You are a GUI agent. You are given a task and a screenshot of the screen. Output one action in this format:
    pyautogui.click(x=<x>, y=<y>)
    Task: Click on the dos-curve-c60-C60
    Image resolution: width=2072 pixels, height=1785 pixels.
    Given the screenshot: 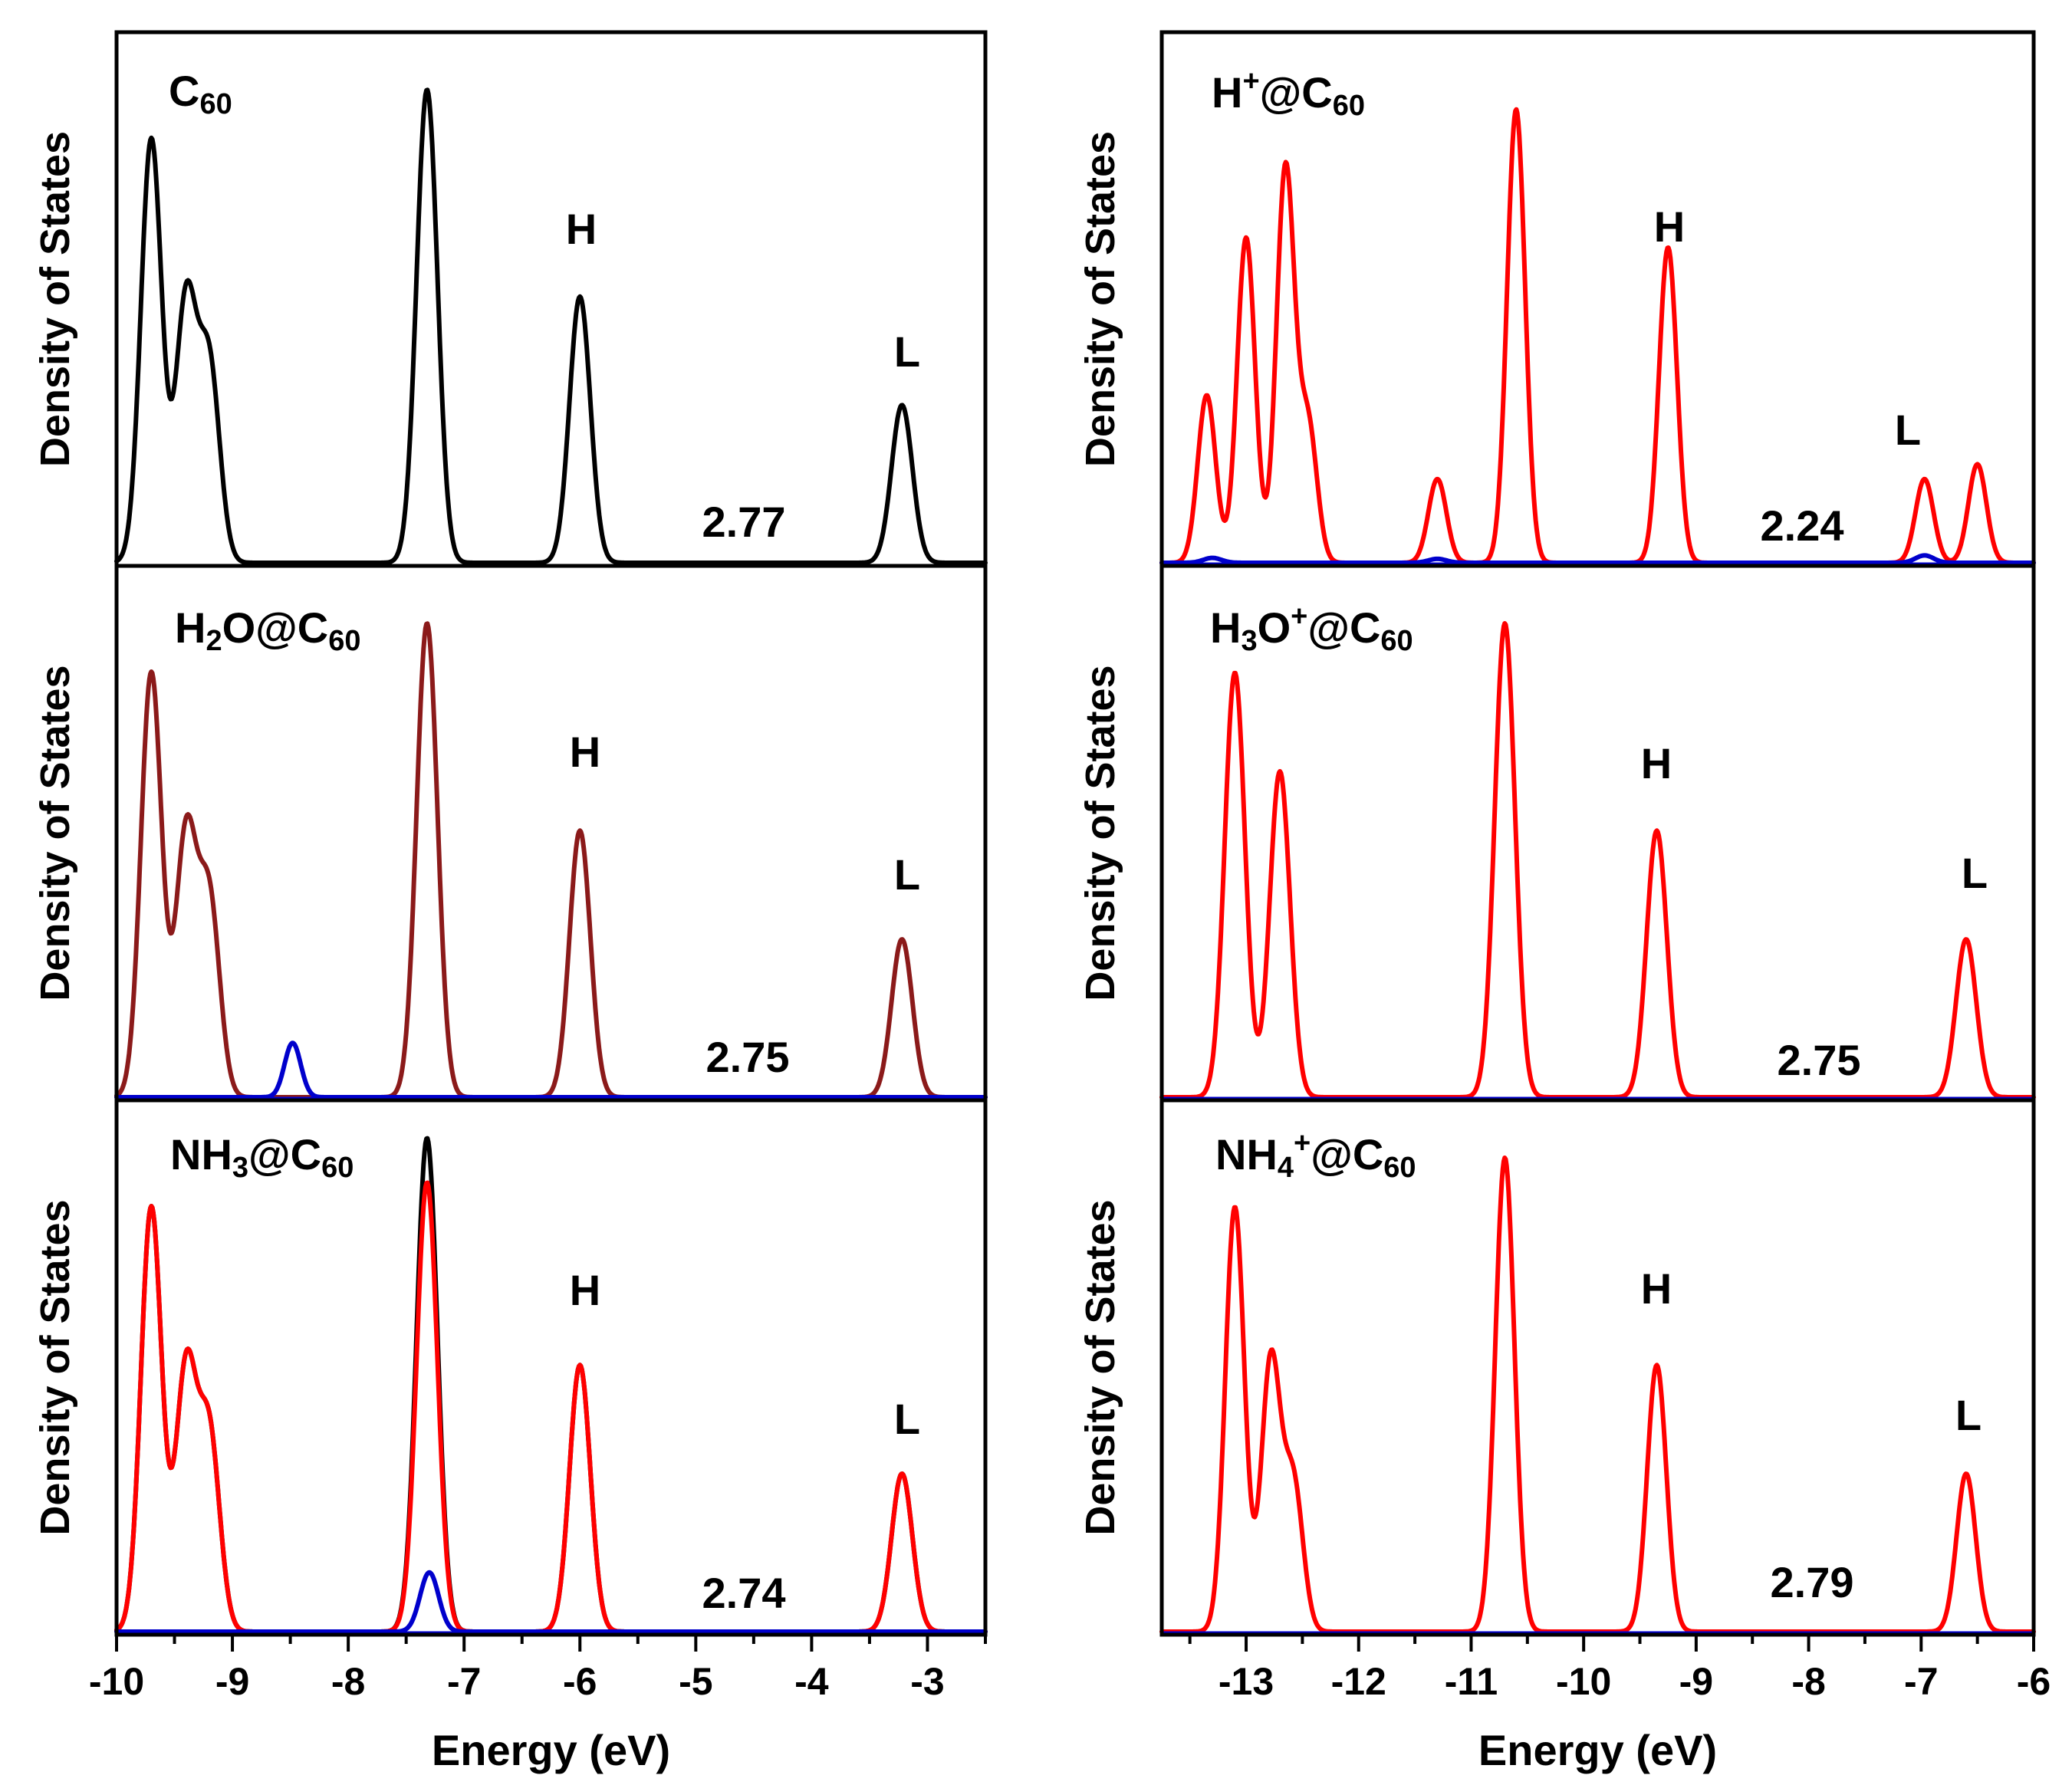 What is the action you would take?
    pyautogui.click(x=551, y=326)
    